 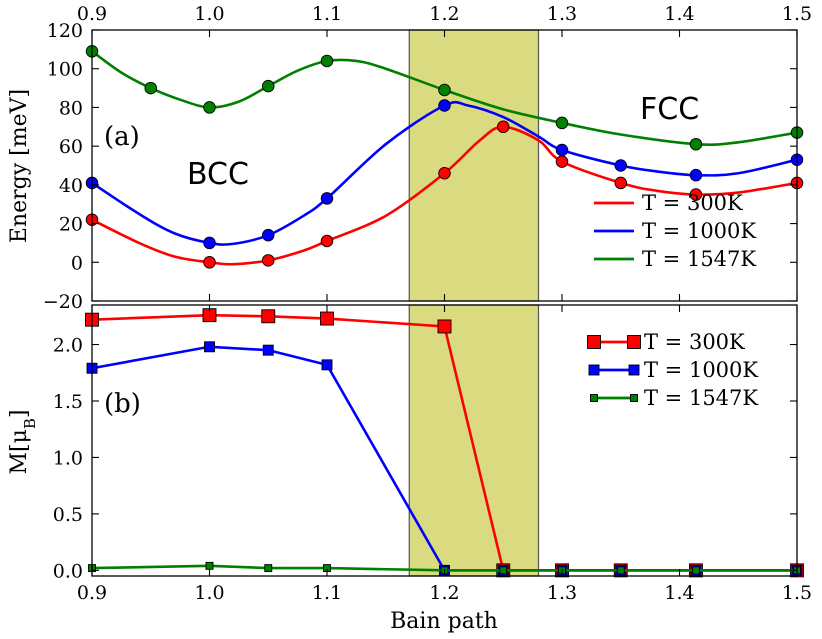 I want to click on y-tick-label: 1.0, so click(x=68, y=458).